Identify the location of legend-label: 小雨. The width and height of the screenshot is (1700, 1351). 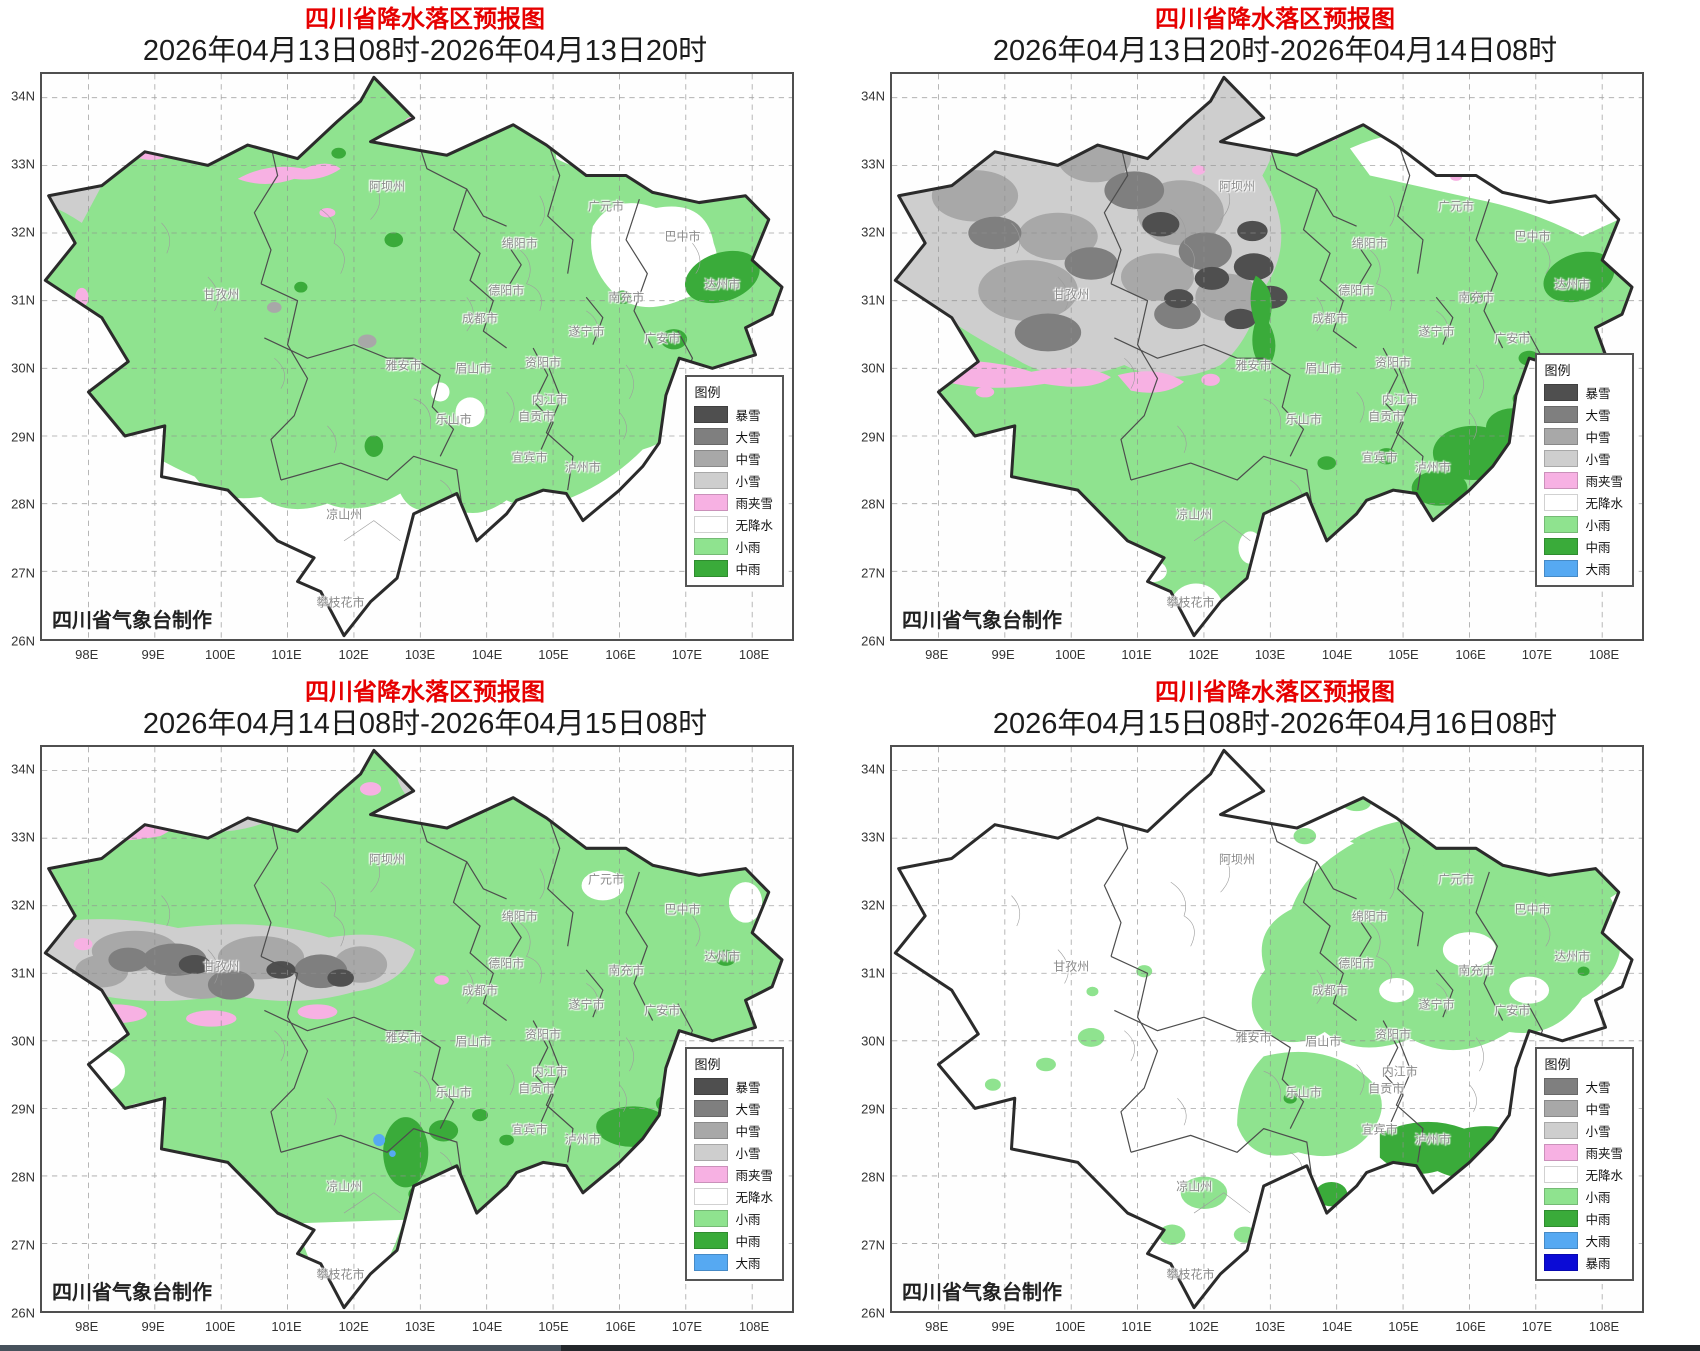
(1598, 1198).